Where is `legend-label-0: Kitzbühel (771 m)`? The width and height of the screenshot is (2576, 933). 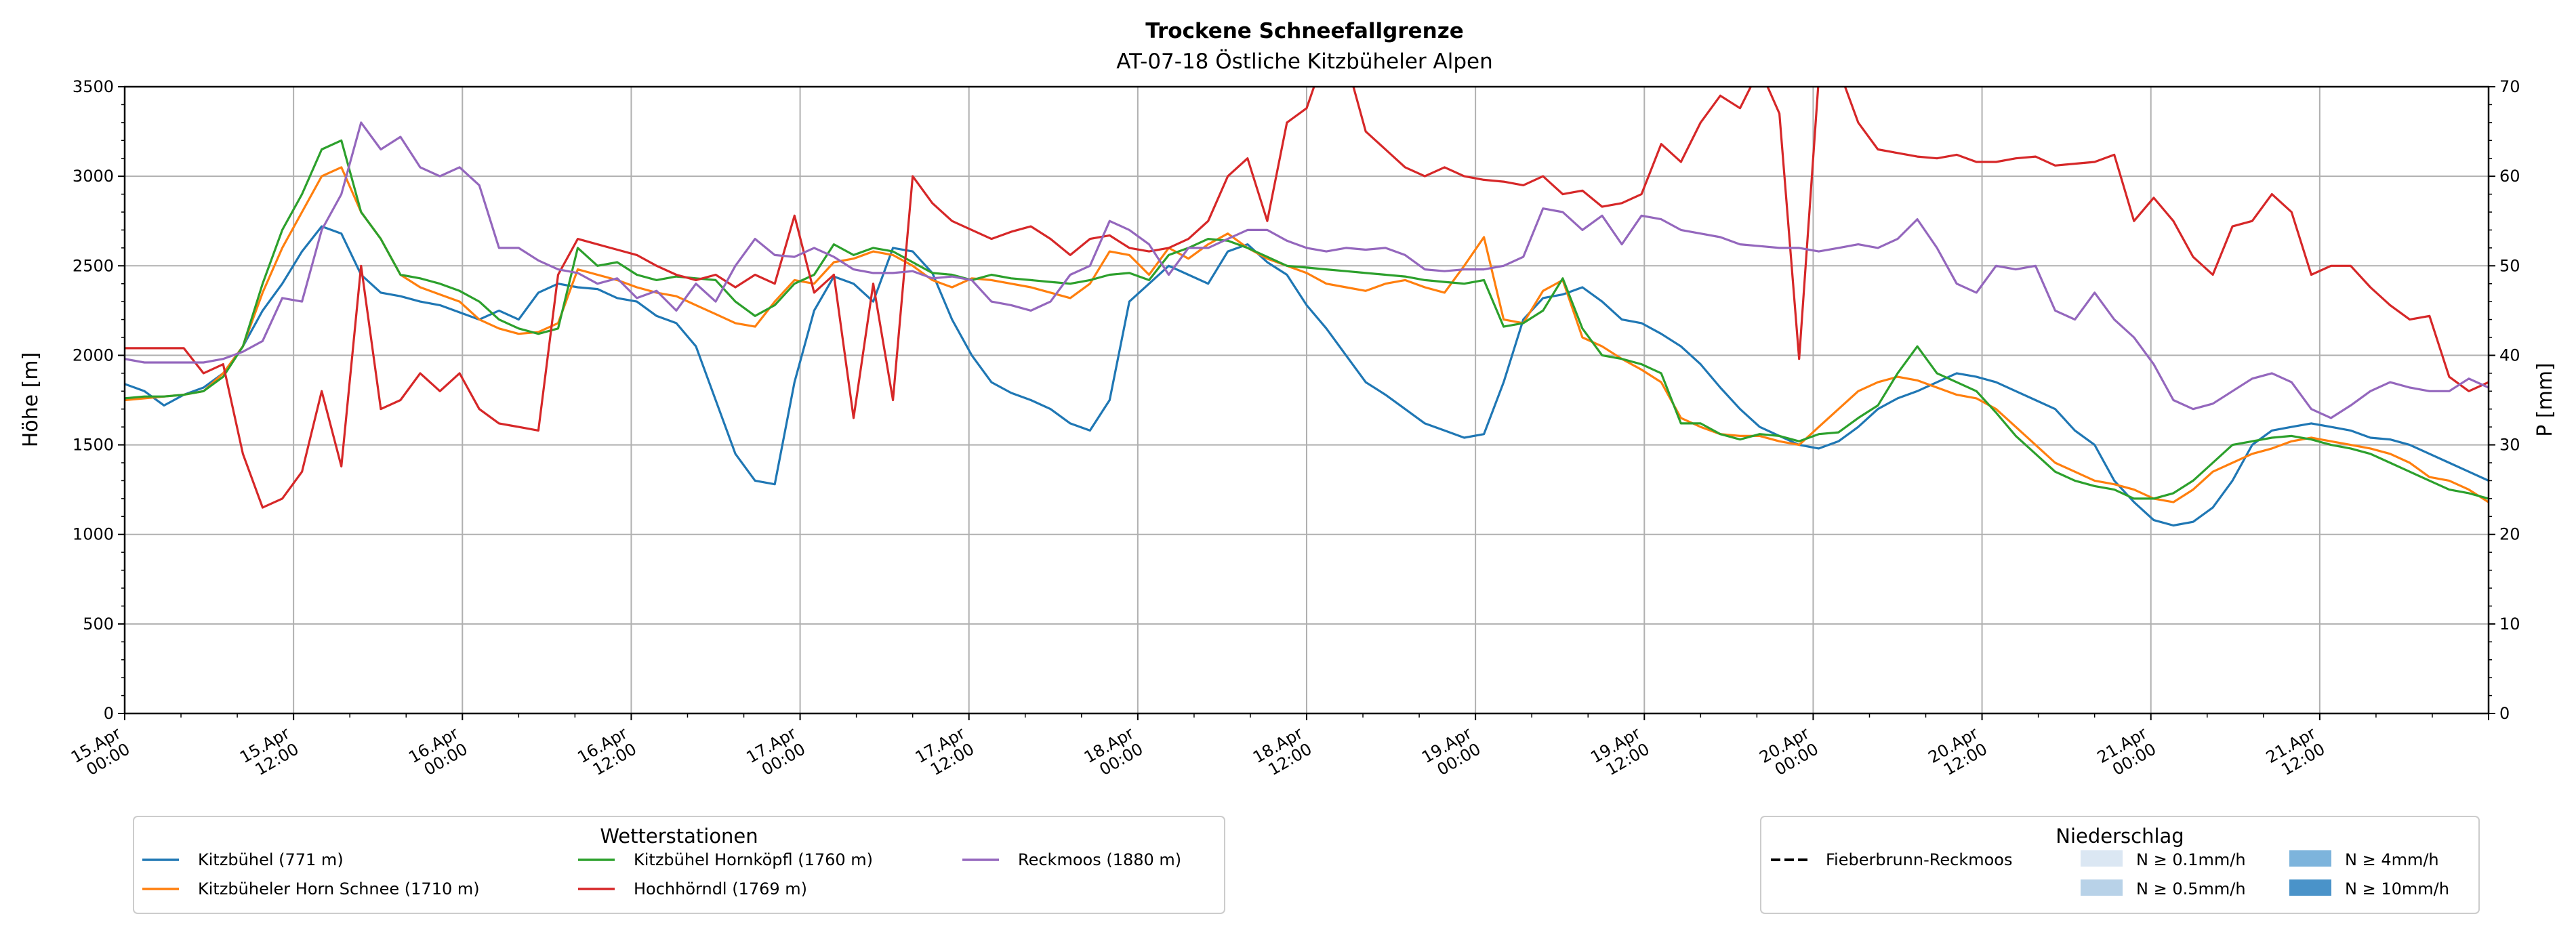
legend-label-0: Kitzbühel (771 m) is located at coordinates (271, 859).